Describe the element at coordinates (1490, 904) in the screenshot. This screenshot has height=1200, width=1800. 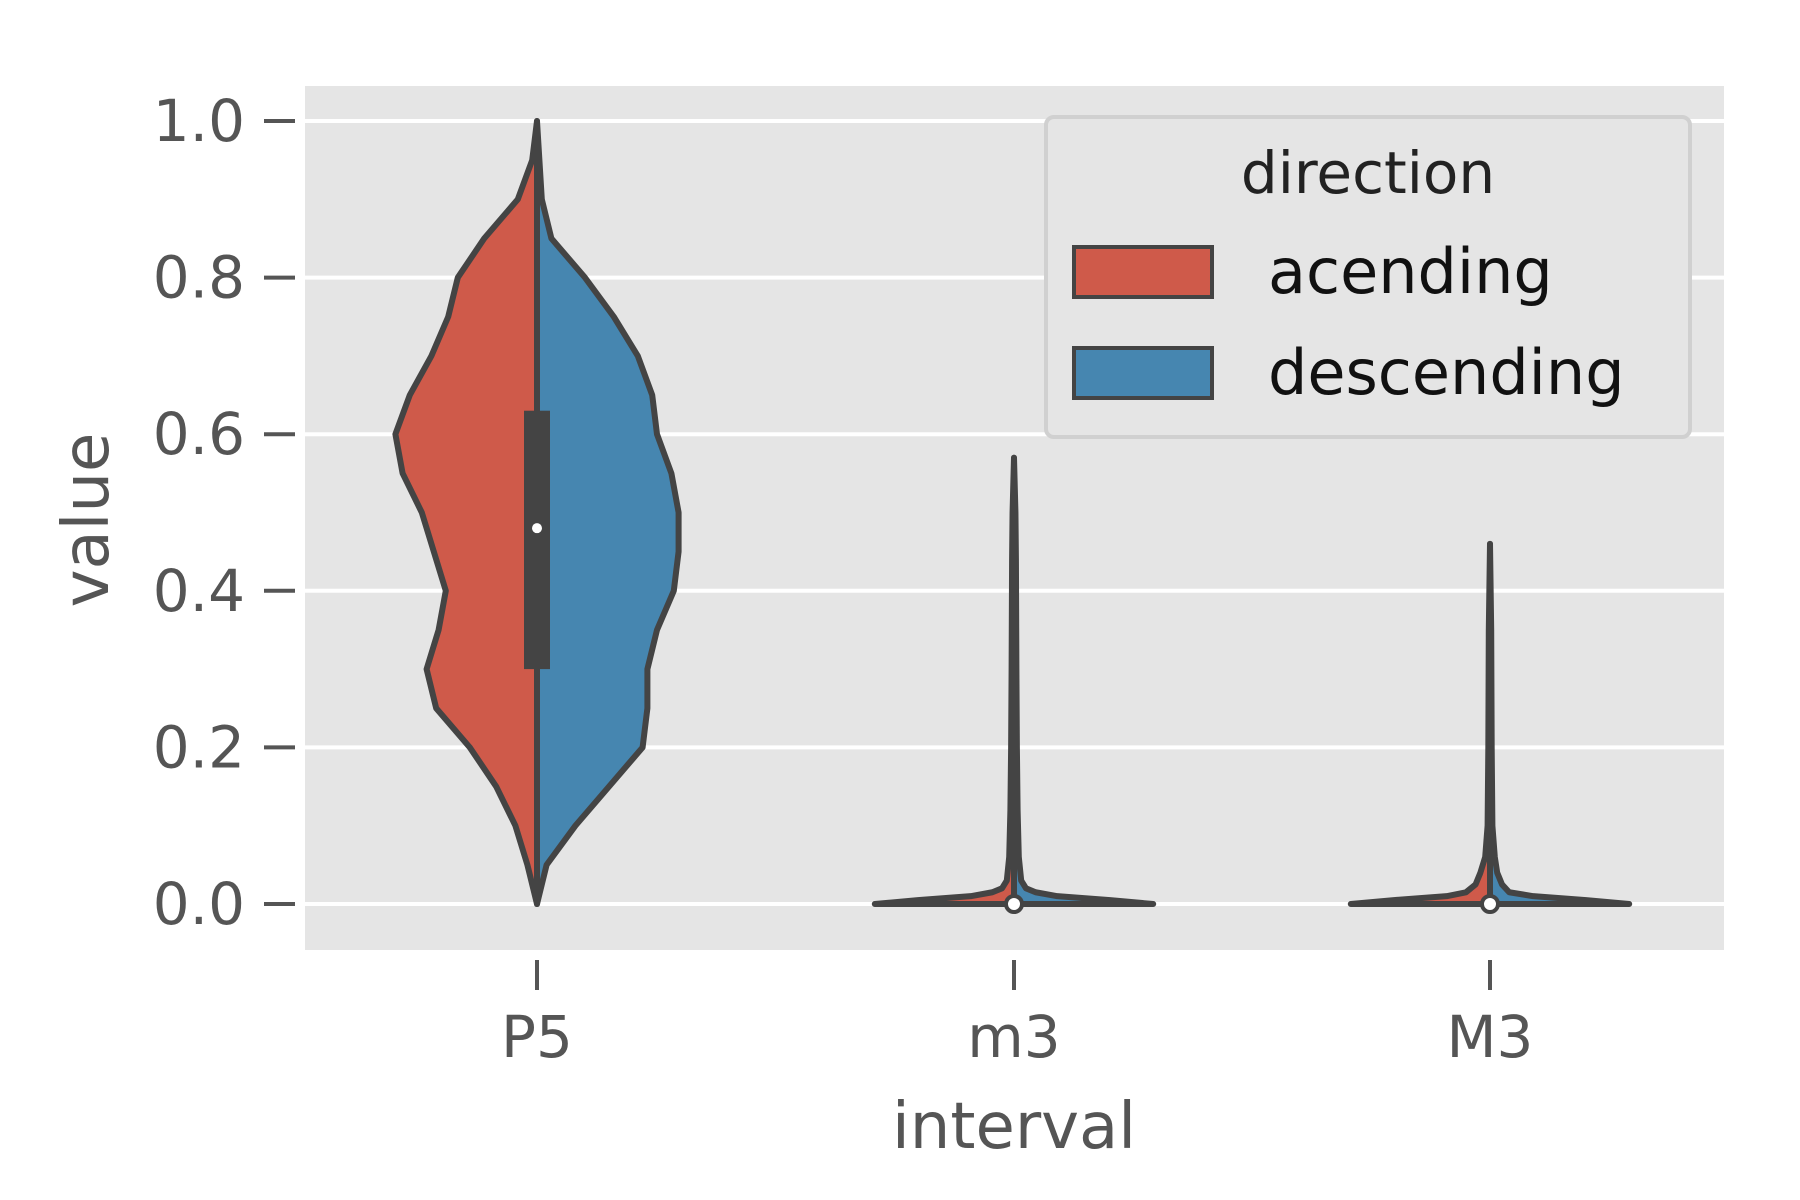
I see `median-marker-M3` at that location.